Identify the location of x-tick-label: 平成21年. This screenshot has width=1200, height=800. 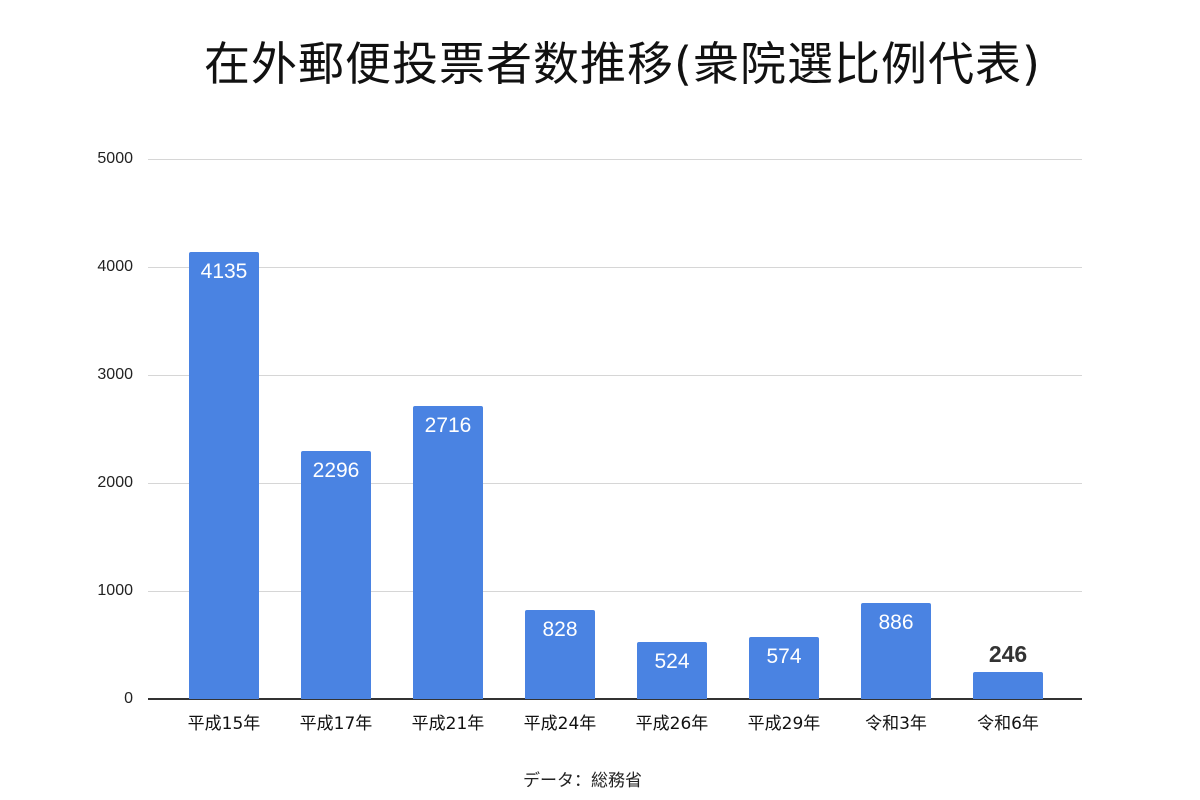
(448, 724).